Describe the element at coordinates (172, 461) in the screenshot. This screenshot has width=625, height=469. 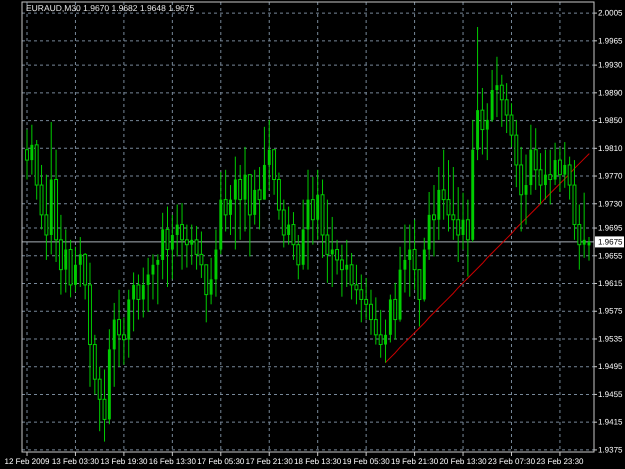
I see `x-tick-label: 16 Feb 13:30` at that location.